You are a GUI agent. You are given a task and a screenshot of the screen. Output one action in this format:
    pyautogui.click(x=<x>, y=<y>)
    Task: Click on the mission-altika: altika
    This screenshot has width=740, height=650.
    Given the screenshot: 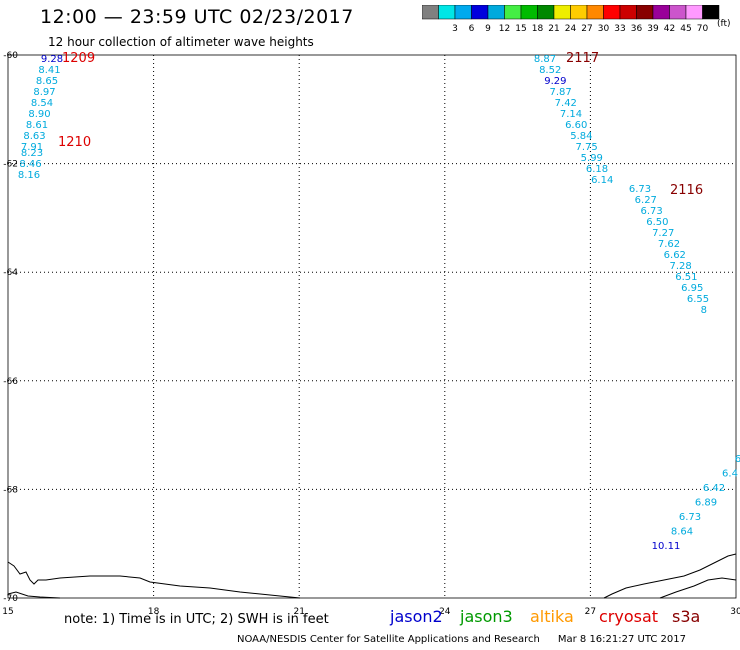 What is the action you would take?
    pyautogui.click(x=552, y=616)
    